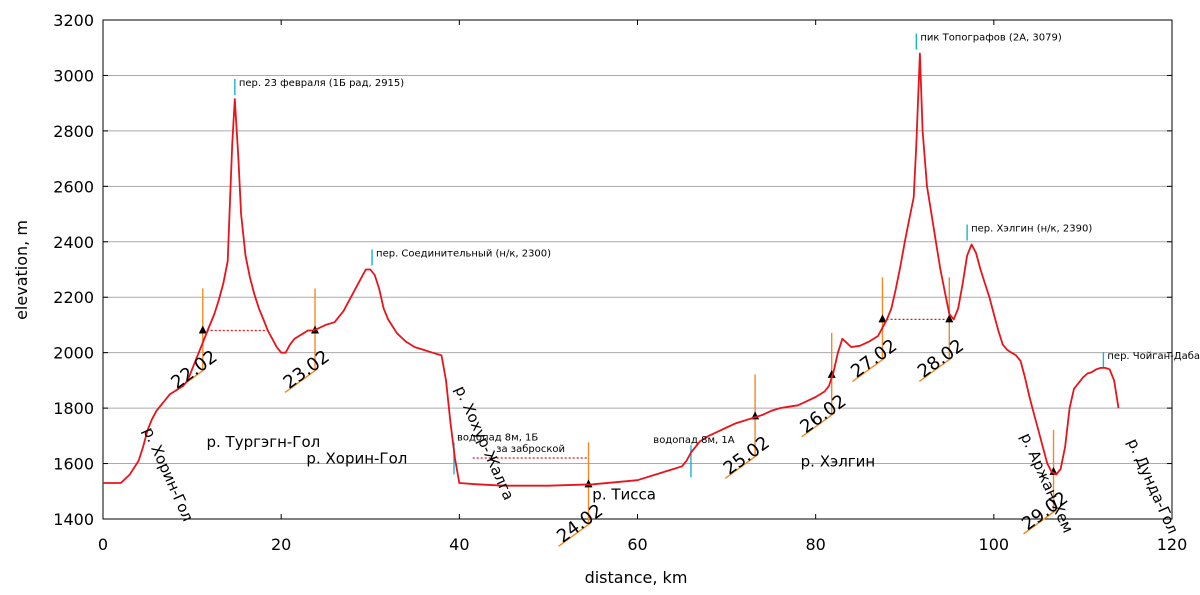  Describe the element at coordinates (637, 544) in the screenshot. I see `x-tick-label: 60` at that location.